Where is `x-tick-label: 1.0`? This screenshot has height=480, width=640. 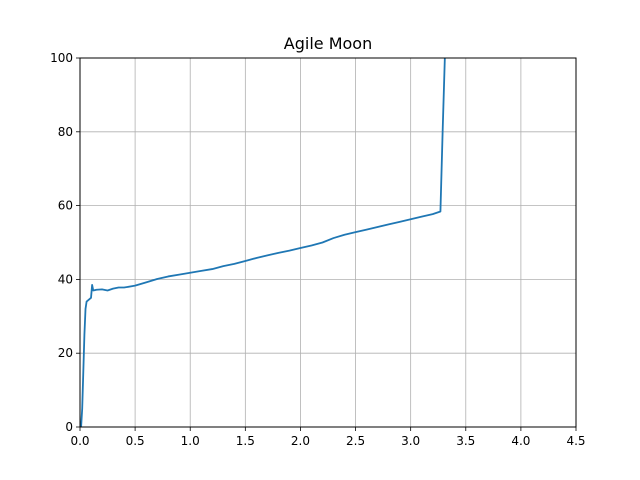
x-tick-label: 1.0 is located at coordinates (190, 441).